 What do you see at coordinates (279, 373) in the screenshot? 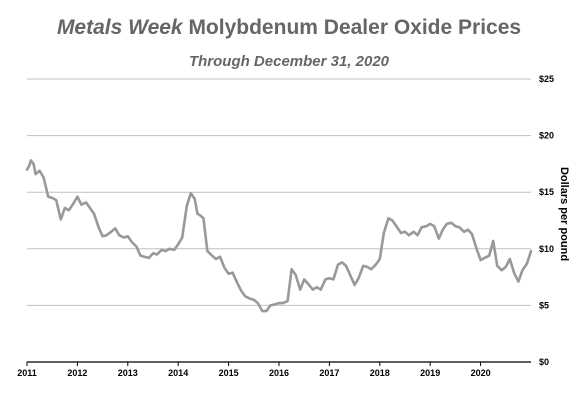
I see `x-tick-label: 2016` at bounding box center [279, 373].